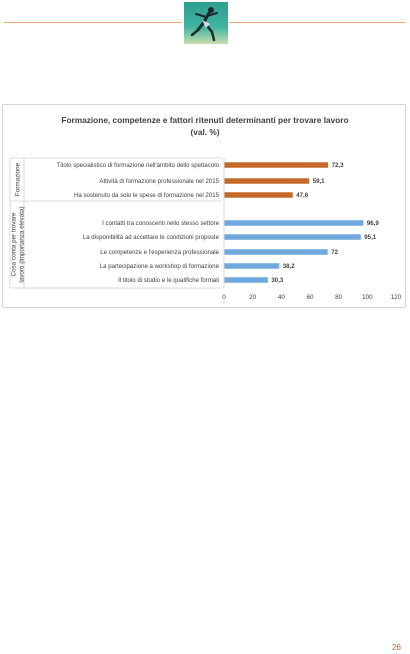 Image resolution: width=410 pixels, height=654 pixels. I want to click on dancer-logo-icon, so click(204, 24).